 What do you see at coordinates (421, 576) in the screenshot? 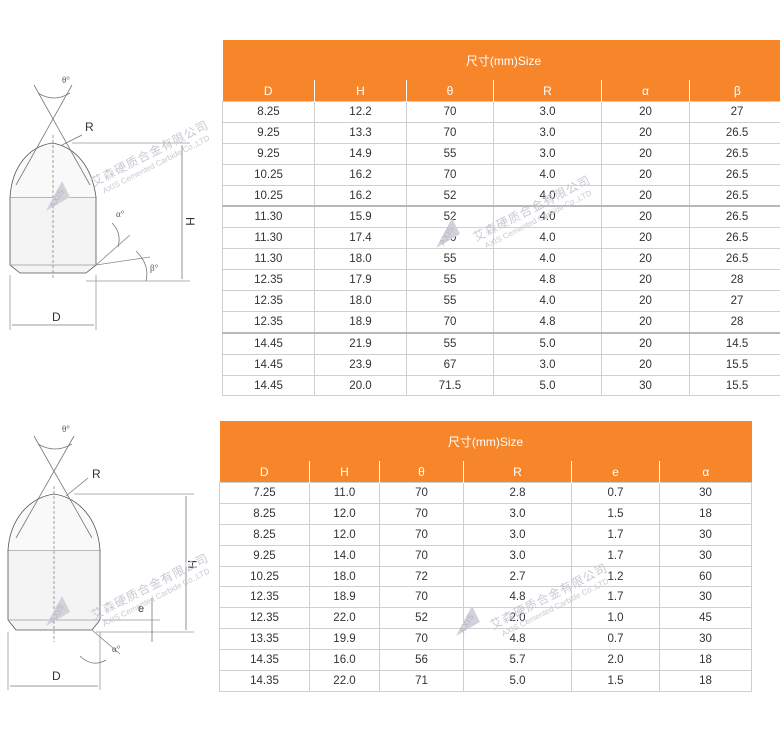
I see `table-cell: 72` at bounding box center [421, 576].